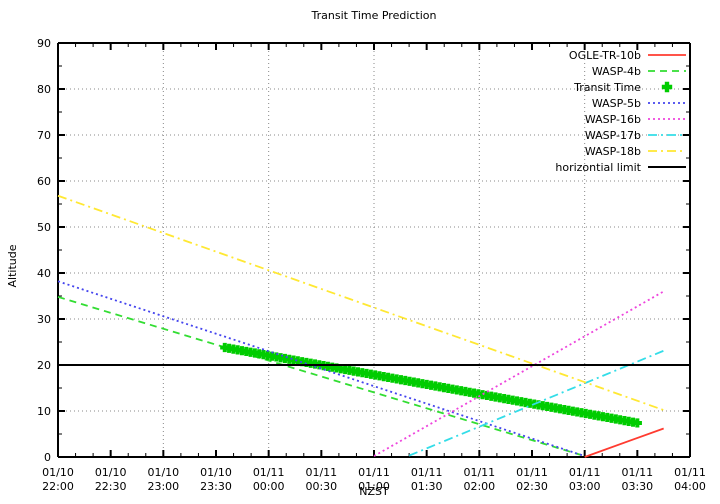 The height and width of the screenshot is (504, 720). I want to click on x-axis-label: NZST, so click(374, 491).